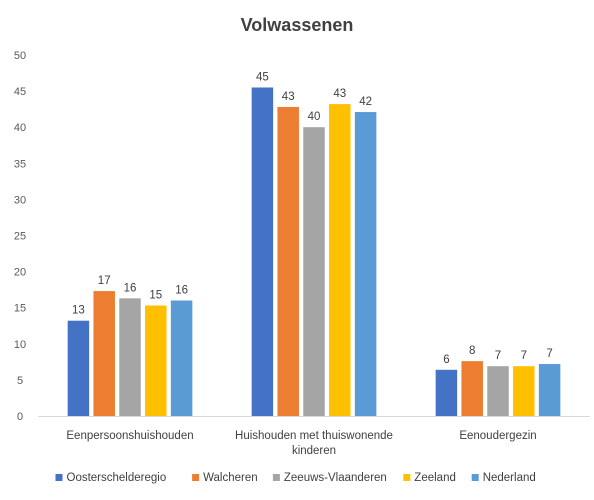 This screenshot has height=500, width=594. Describe the element at coordinates (20, 92) in the screenshot. I see `y-tick-label: 45` at that location.